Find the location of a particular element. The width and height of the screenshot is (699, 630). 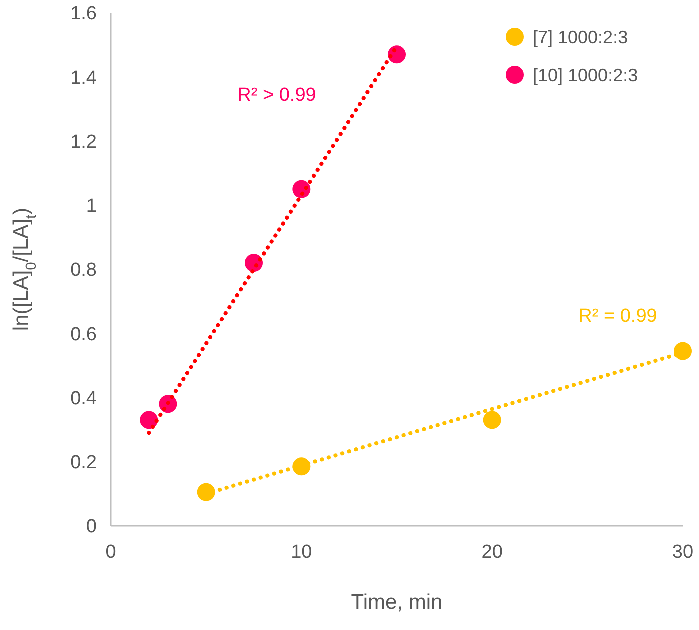

annotation: R² > 0.99 is located at coordinates (277, 95).